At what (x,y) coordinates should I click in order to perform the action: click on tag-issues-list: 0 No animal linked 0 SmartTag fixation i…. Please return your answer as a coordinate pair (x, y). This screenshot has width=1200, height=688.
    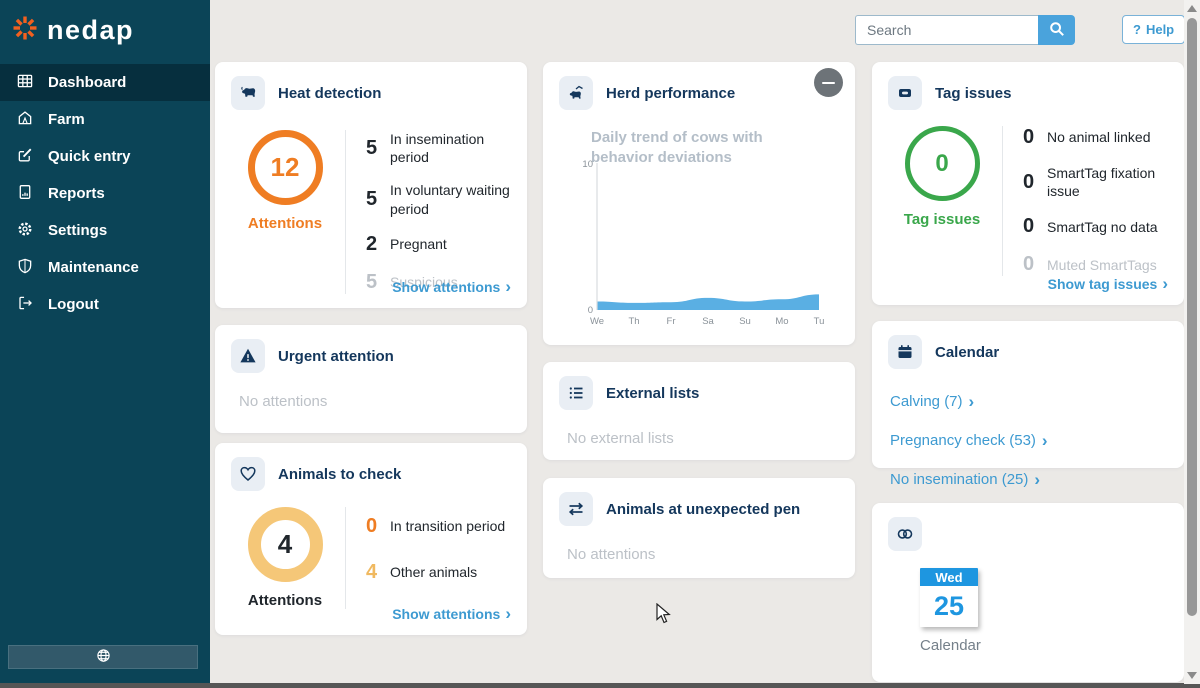
    Looking at the image, I should click on (1088, 201).